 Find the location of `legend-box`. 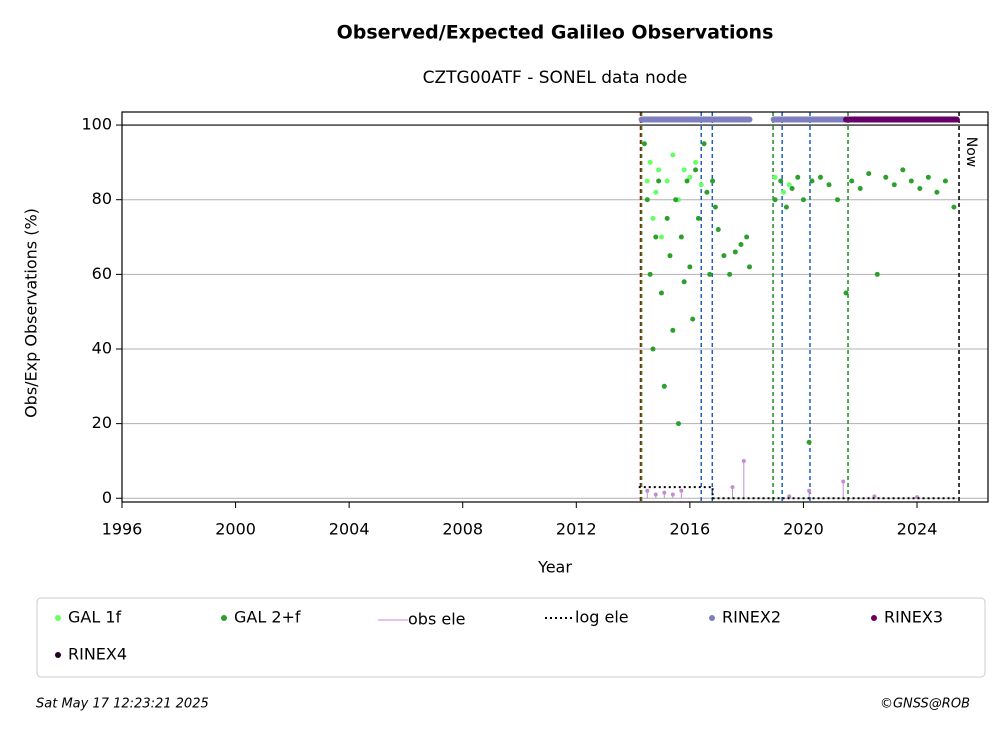

legend-box is located at coordinates (511, 637).